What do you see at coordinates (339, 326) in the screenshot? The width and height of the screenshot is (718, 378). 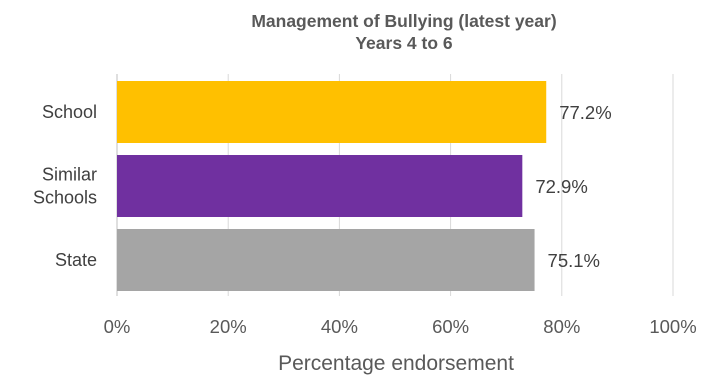 I see `x-tick-label: 40%` at bounding box center [339, 326].